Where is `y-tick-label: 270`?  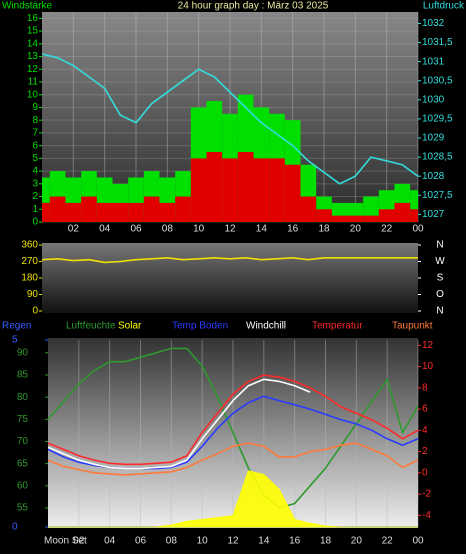 y-tick-label: 270 is located at coordinates (29, 261).